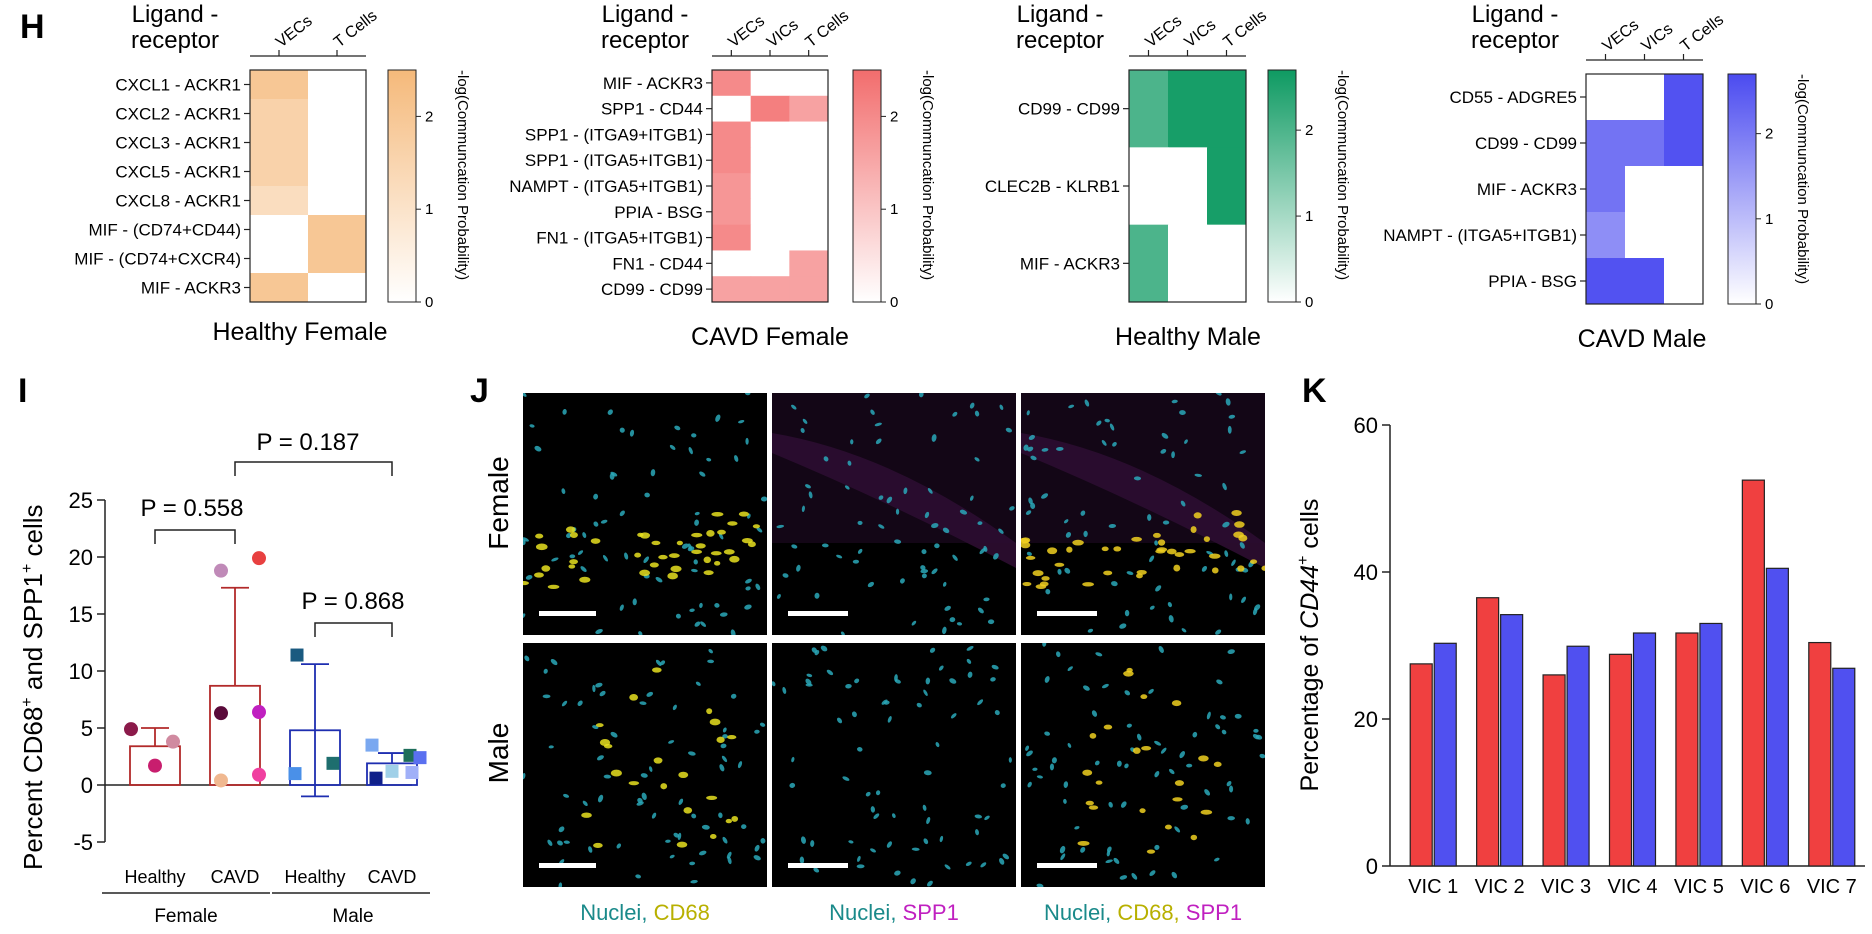 This screenshot has height=934, width=1872. What do you see at coordinates (927, 175) in the screenshot?
I see `colorbar-label: -log(Communcation Probability)` at bounding box center [927, 175].